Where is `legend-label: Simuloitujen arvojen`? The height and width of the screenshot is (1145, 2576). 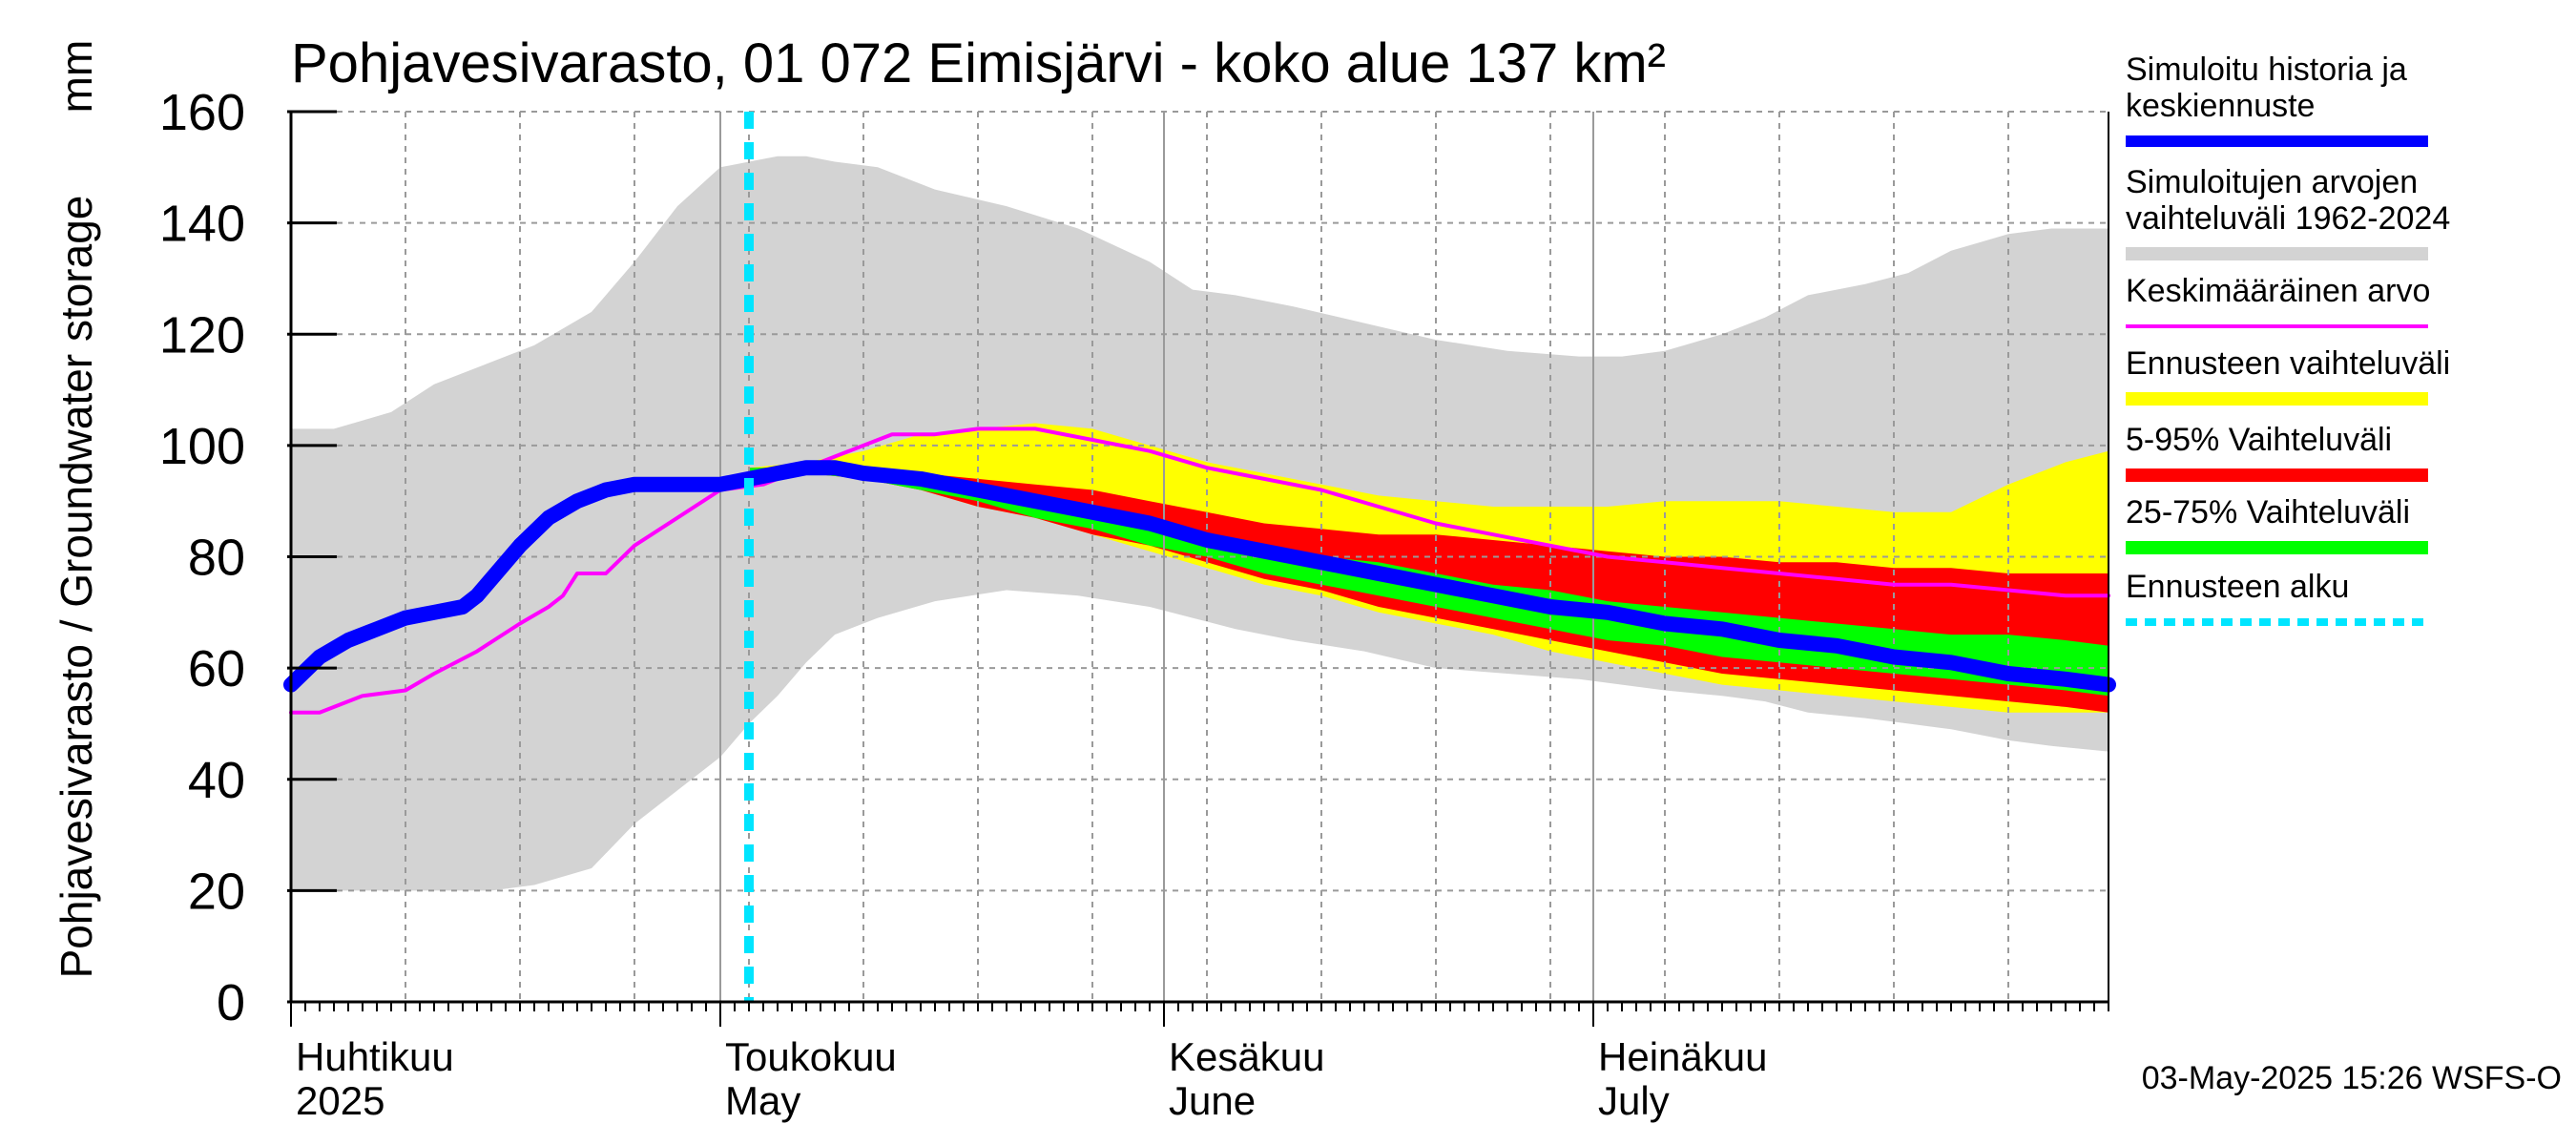
legend-label: Simuloitujen arvojen is located at coordinates (2272, 182).